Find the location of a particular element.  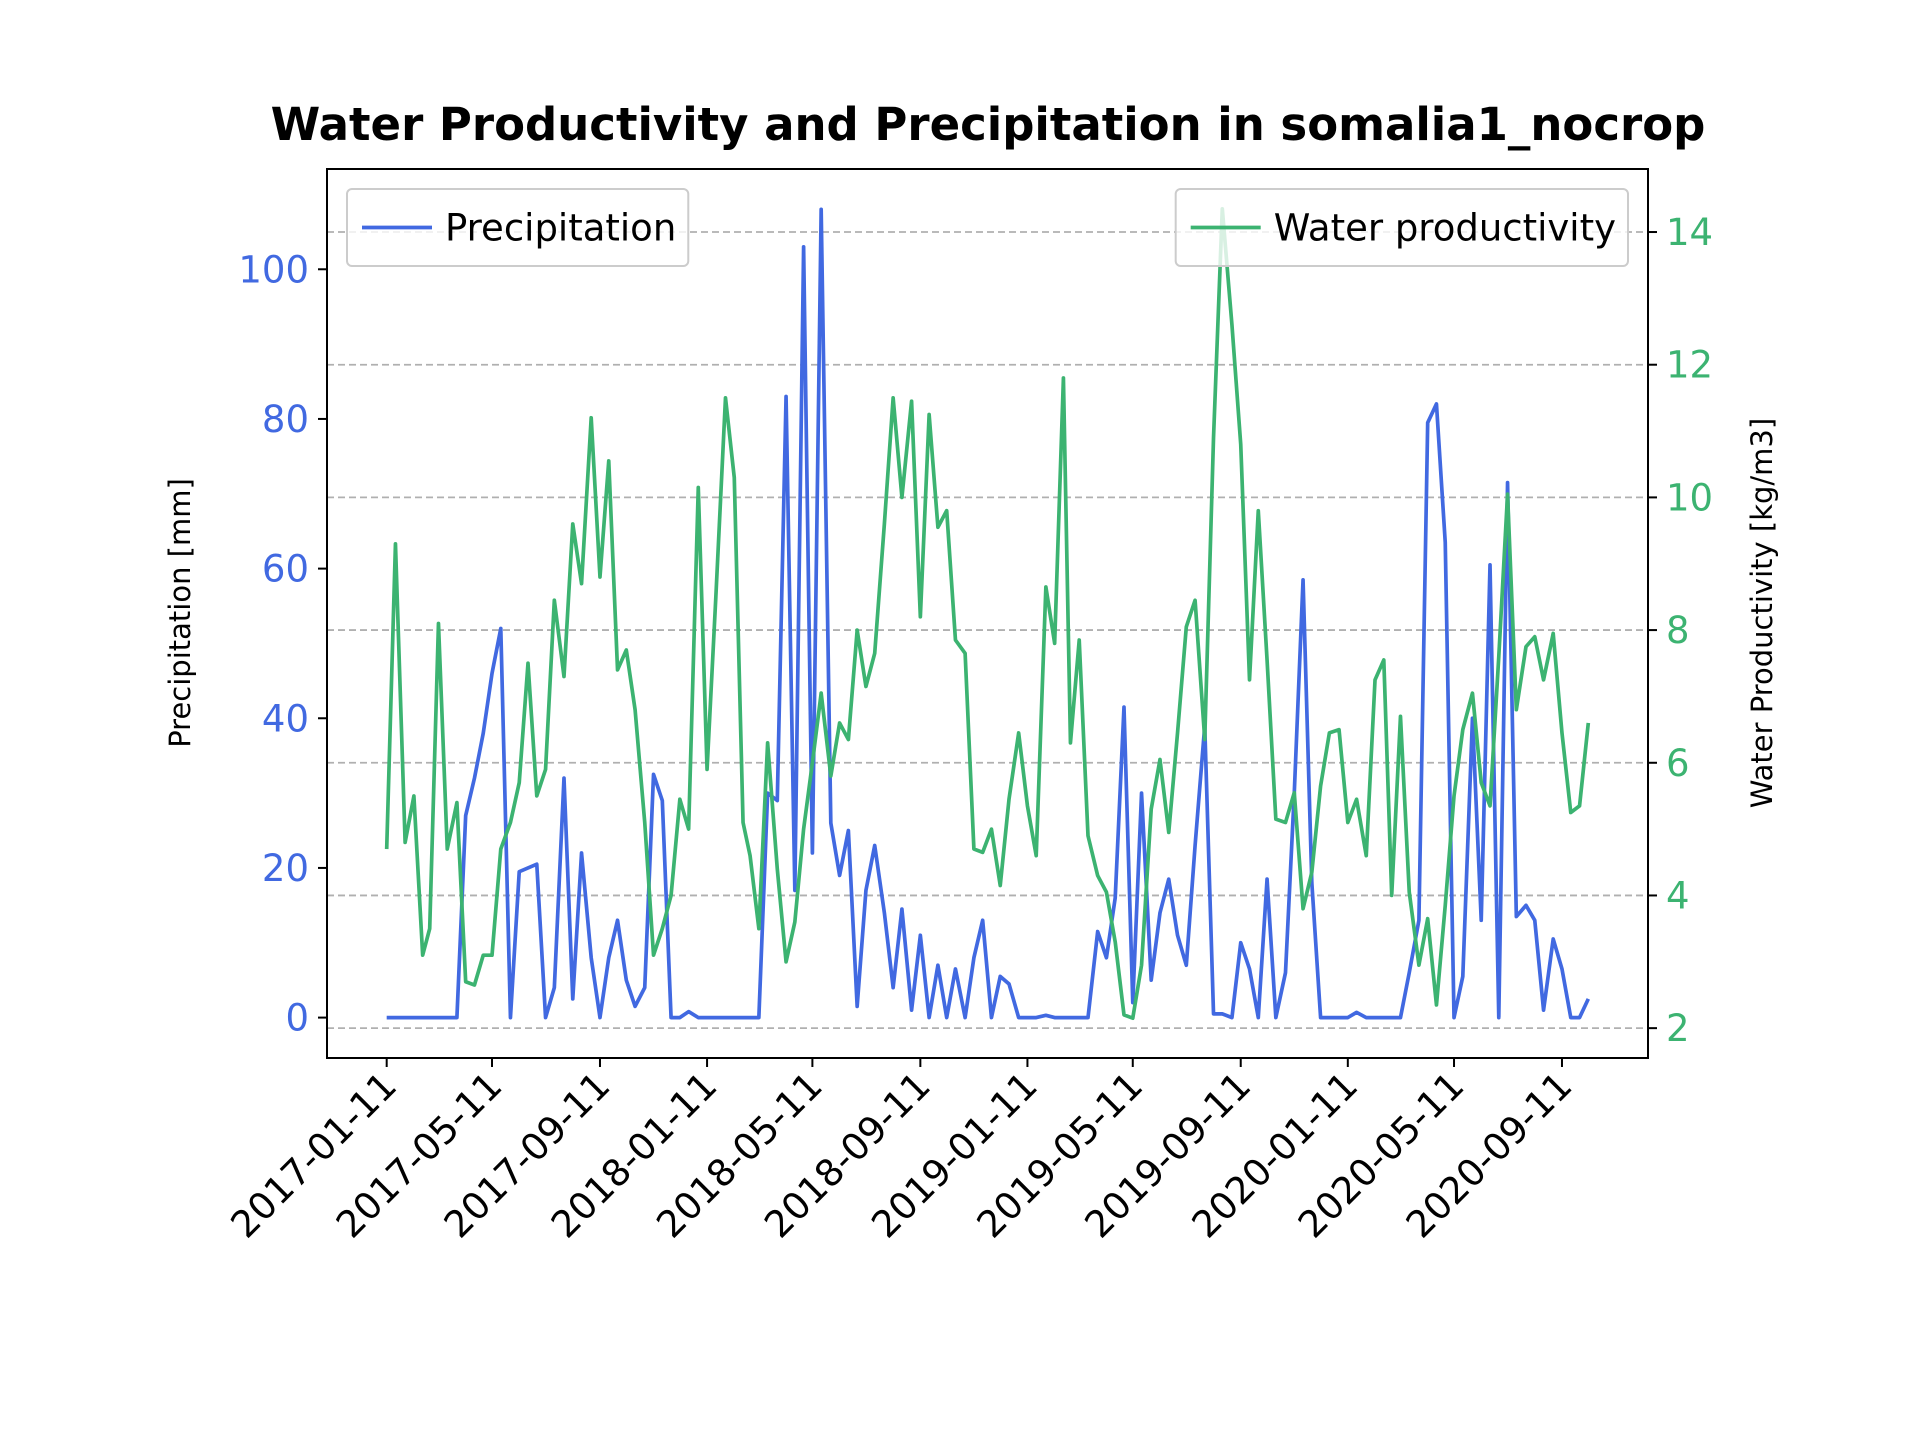

y2-tick-label: 6 is located at coordinates (1678, 763).